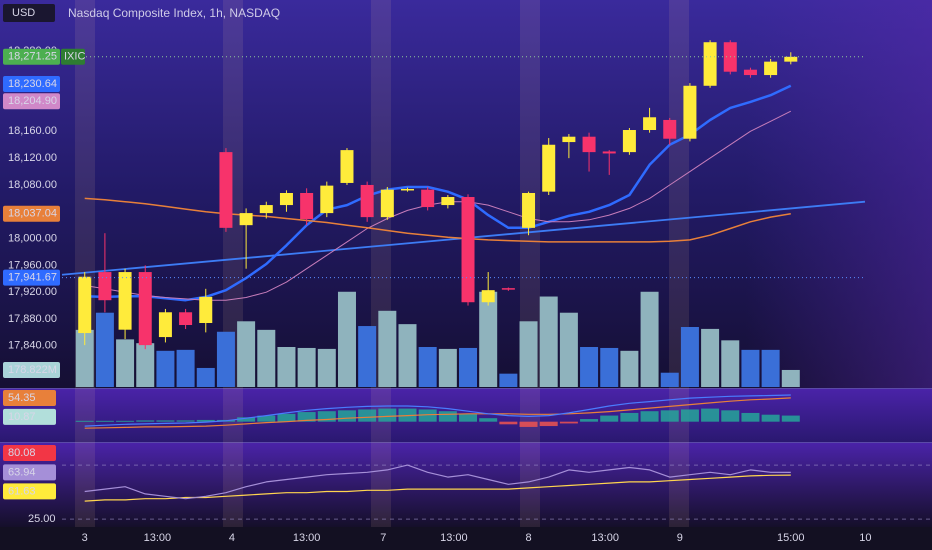 The image size is (932, 550). I want to click on x-tick-label: 9, so click(680, 538).